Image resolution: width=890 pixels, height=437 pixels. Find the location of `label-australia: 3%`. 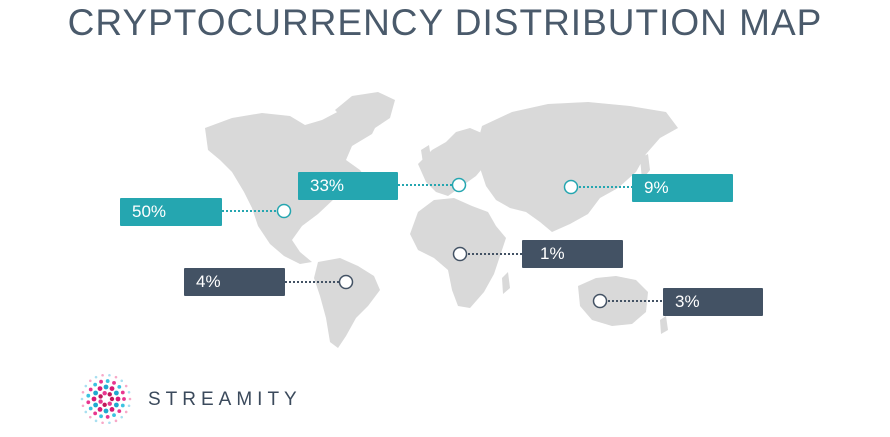

label-australia: 3% is located at coordinates (713, 302).